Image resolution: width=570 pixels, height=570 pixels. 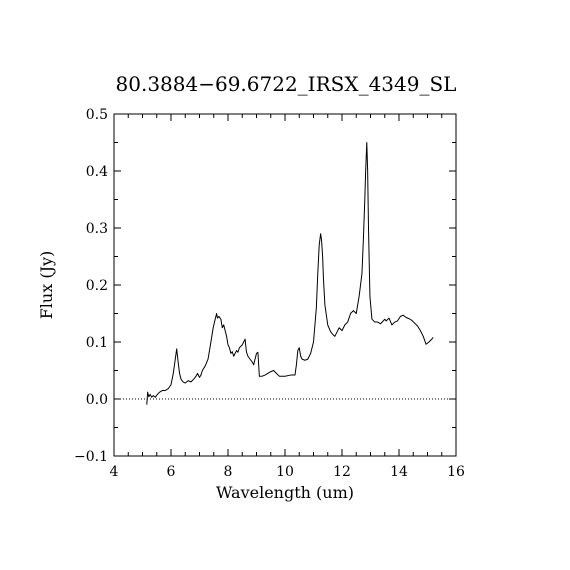 What do you see at coordinates (228, 472) in the screenshot?
I see `x-tick-label: 8` at bounding box center [228, 472].